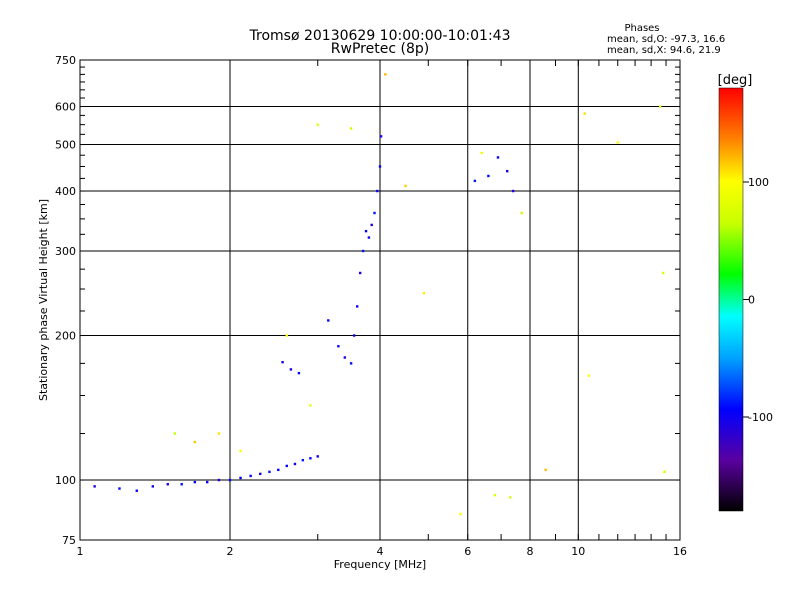 Image resolution: width=800 pixels, height=600 pixels. Describe the element at coordinates (530, 551) in the screenshot. I see `x-tick-label: 8` at that location.